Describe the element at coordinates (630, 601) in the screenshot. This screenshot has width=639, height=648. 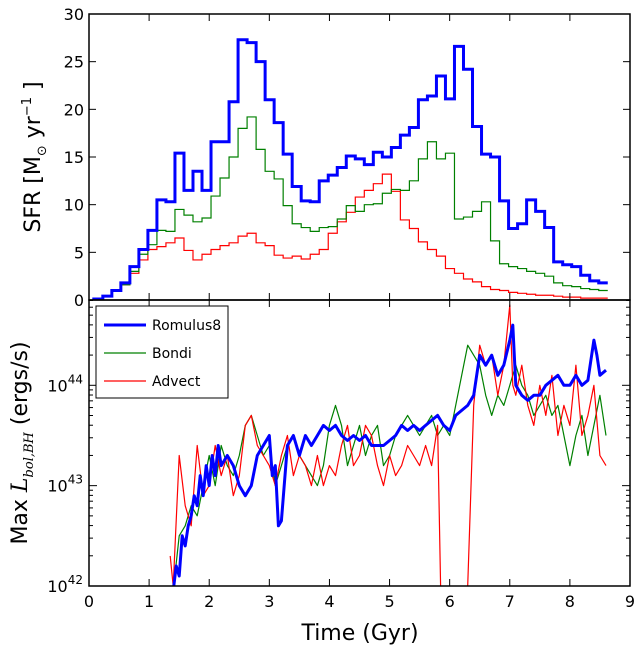
I see `x-tick-label: 9` at that location.